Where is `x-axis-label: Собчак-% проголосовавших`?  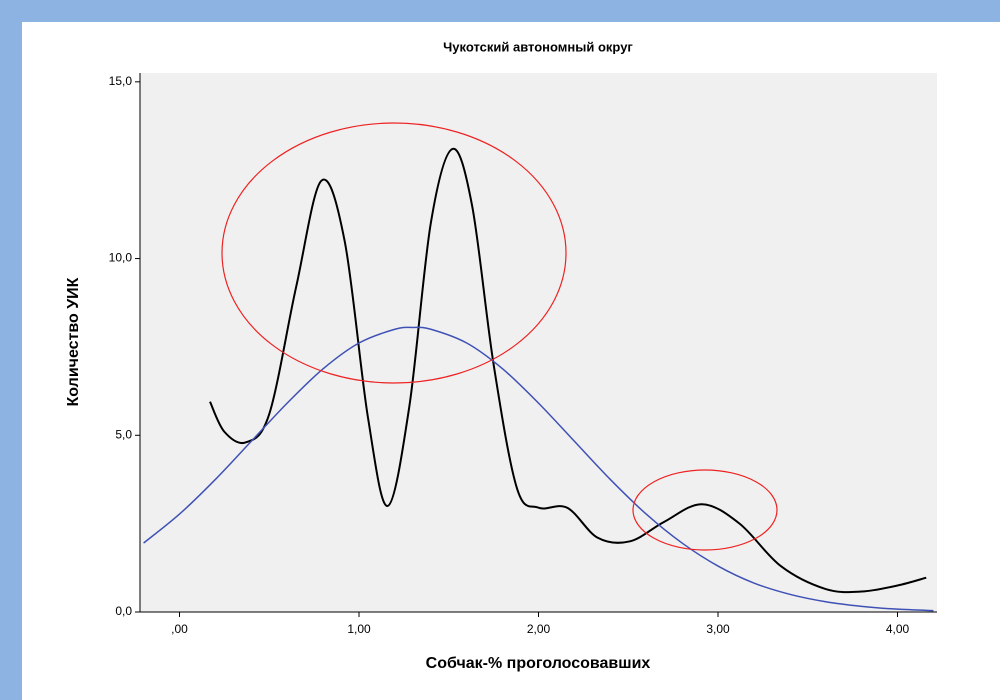 x-axis-label: Собчак-% проголосовавших is located at coordinates (538, 663).